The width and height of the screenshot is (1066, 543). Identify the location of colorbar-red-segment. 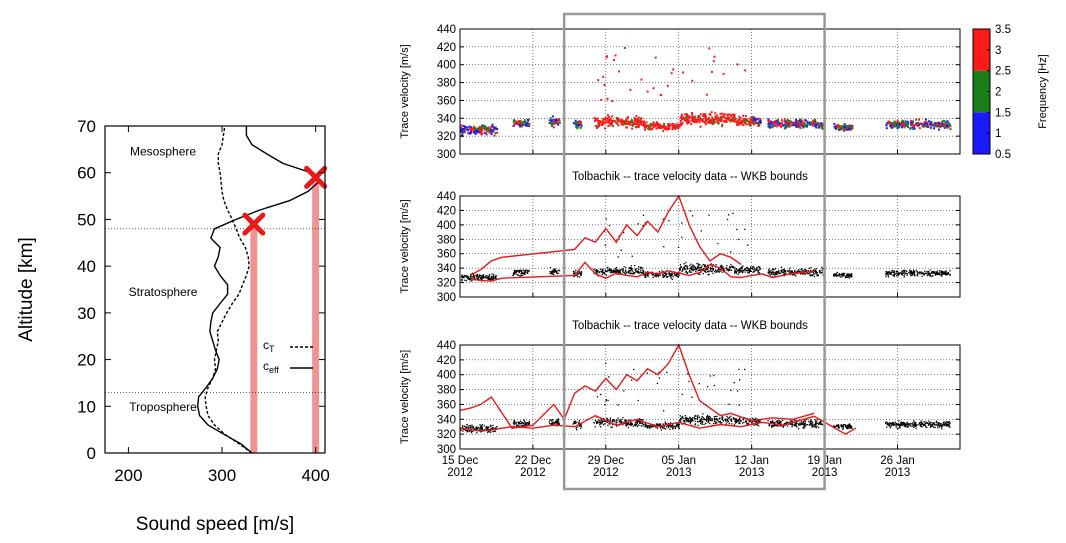
(981, 50).